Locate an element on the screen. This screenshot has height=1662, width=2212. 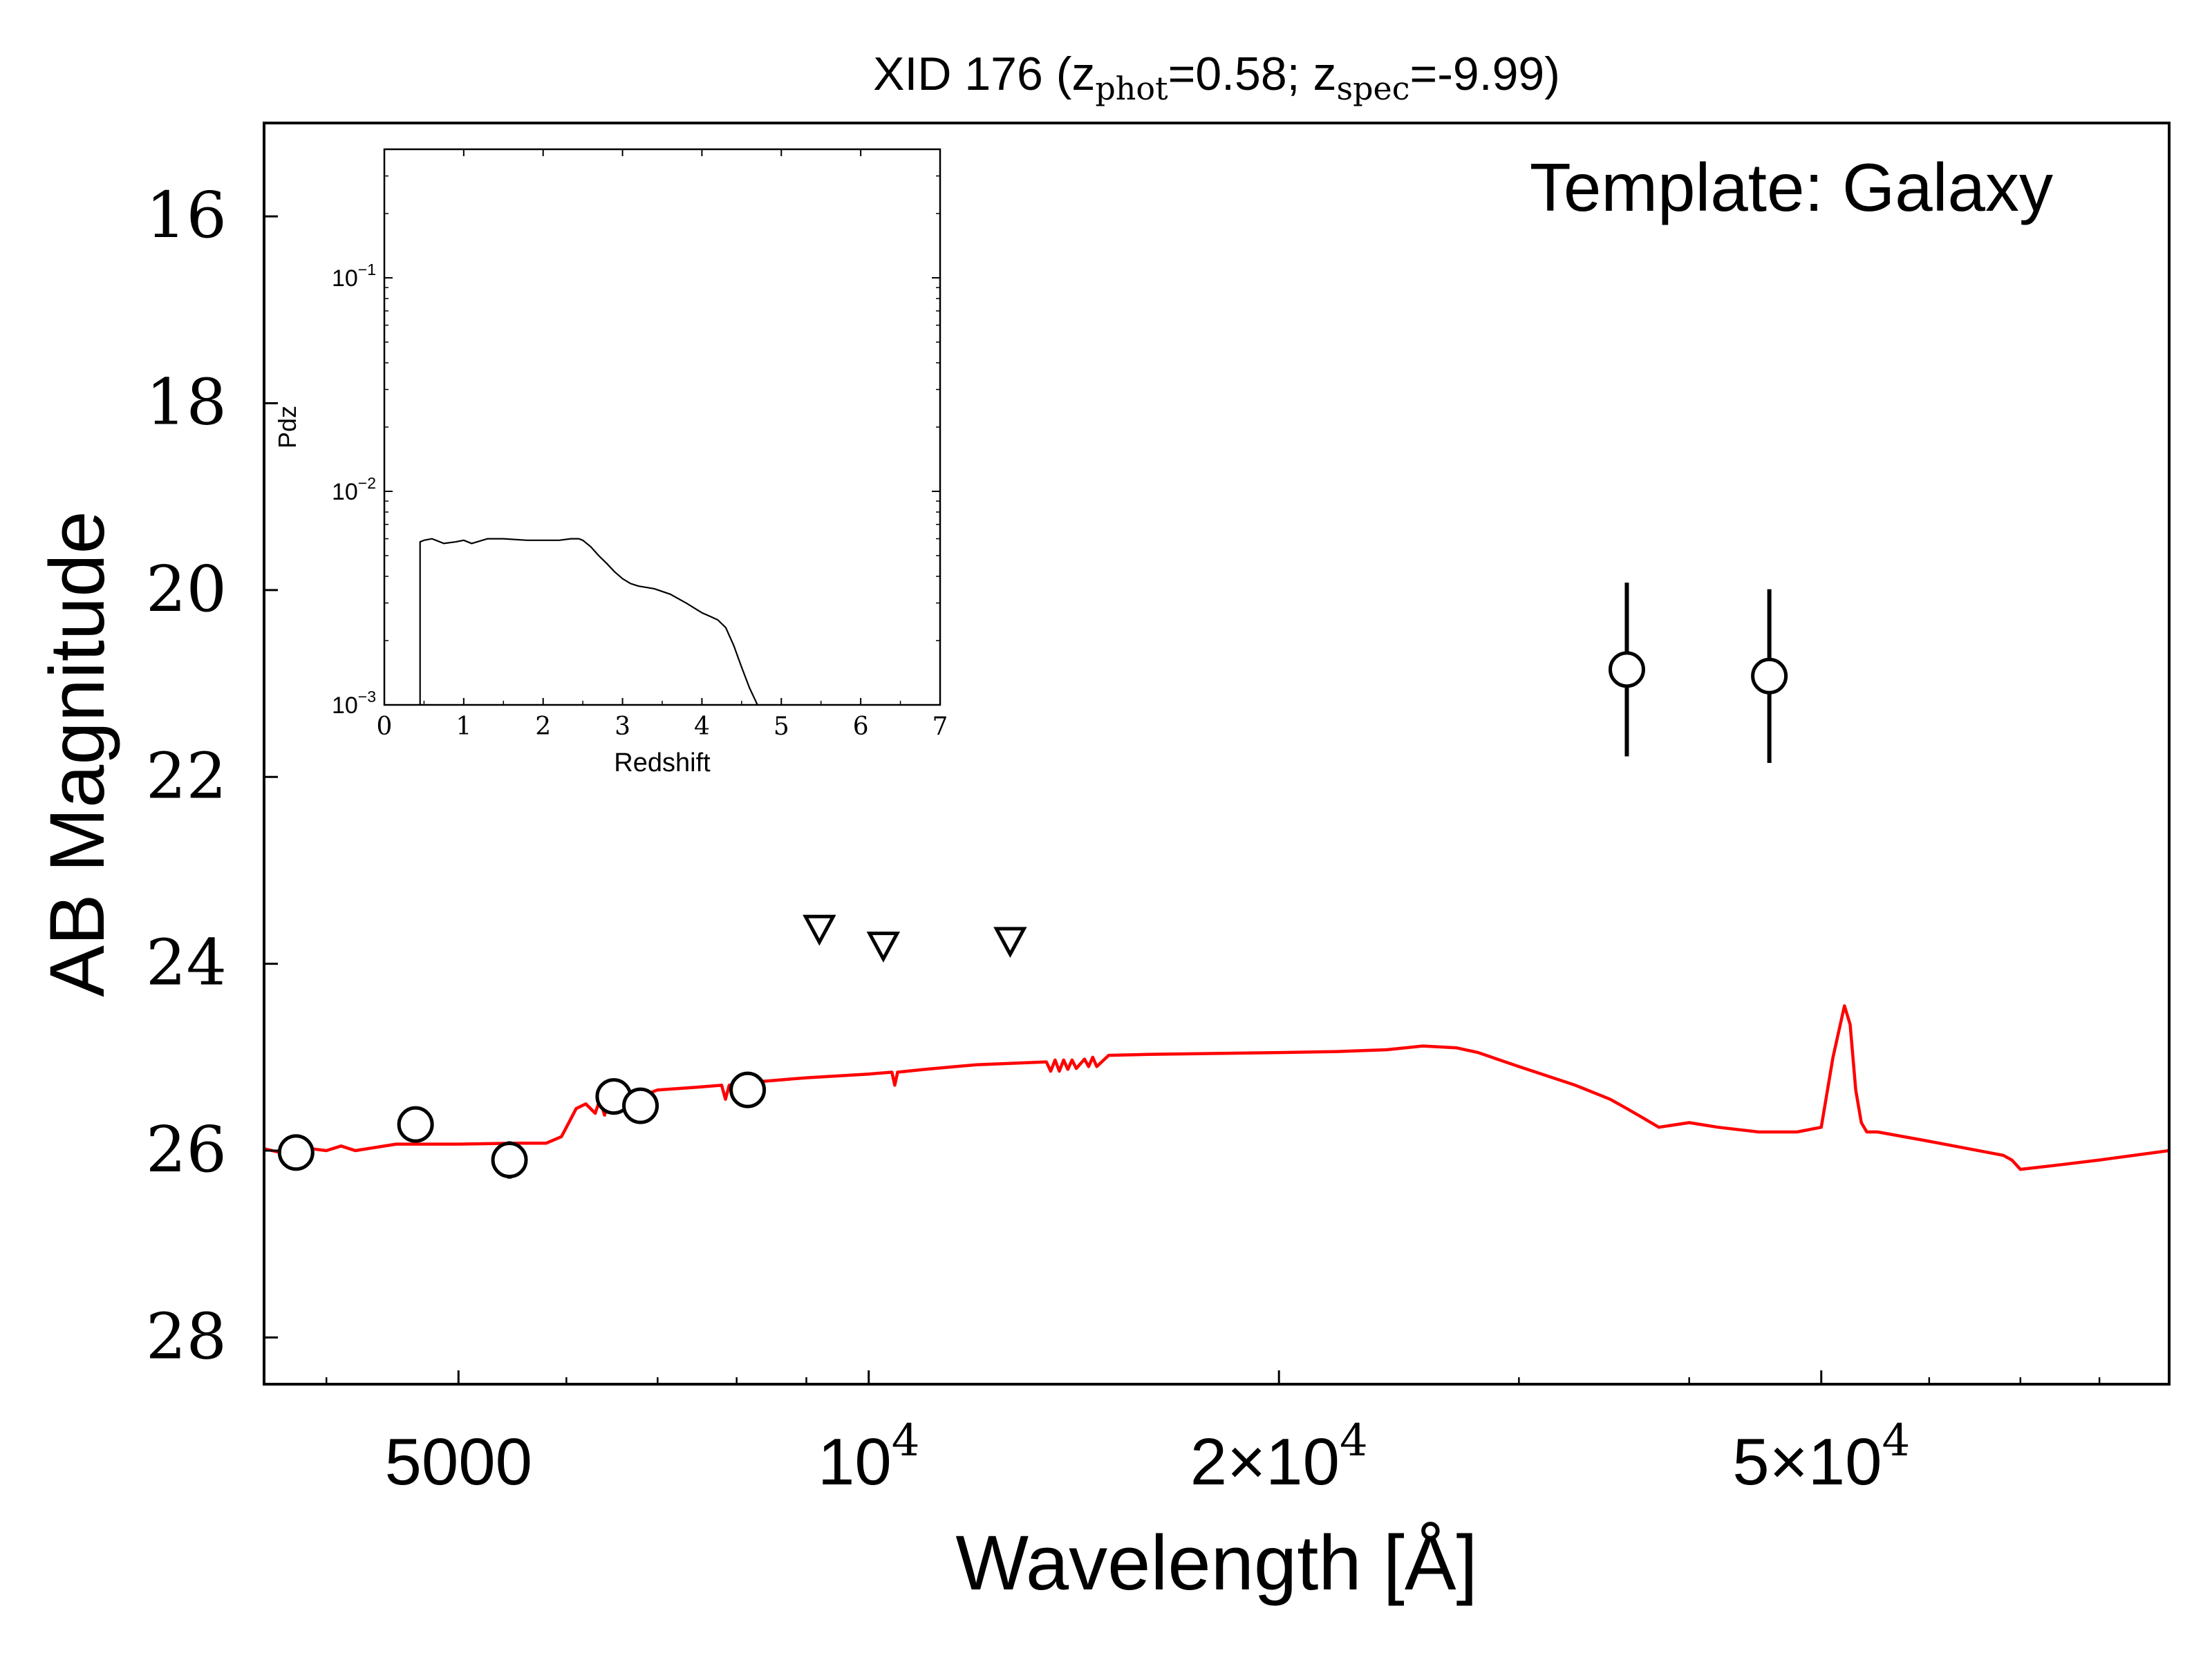
title-suffix: =-9.99) is located at coordinates (1485, 74).